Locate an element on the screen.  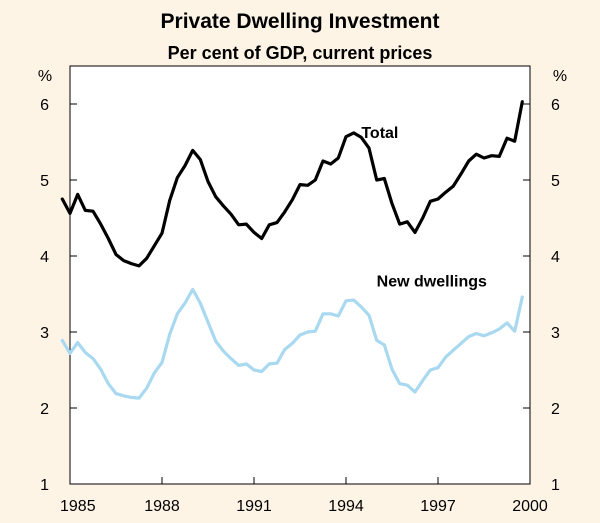
series-label-new-dwellings: New dwellings is located at coordinates (432, 281).